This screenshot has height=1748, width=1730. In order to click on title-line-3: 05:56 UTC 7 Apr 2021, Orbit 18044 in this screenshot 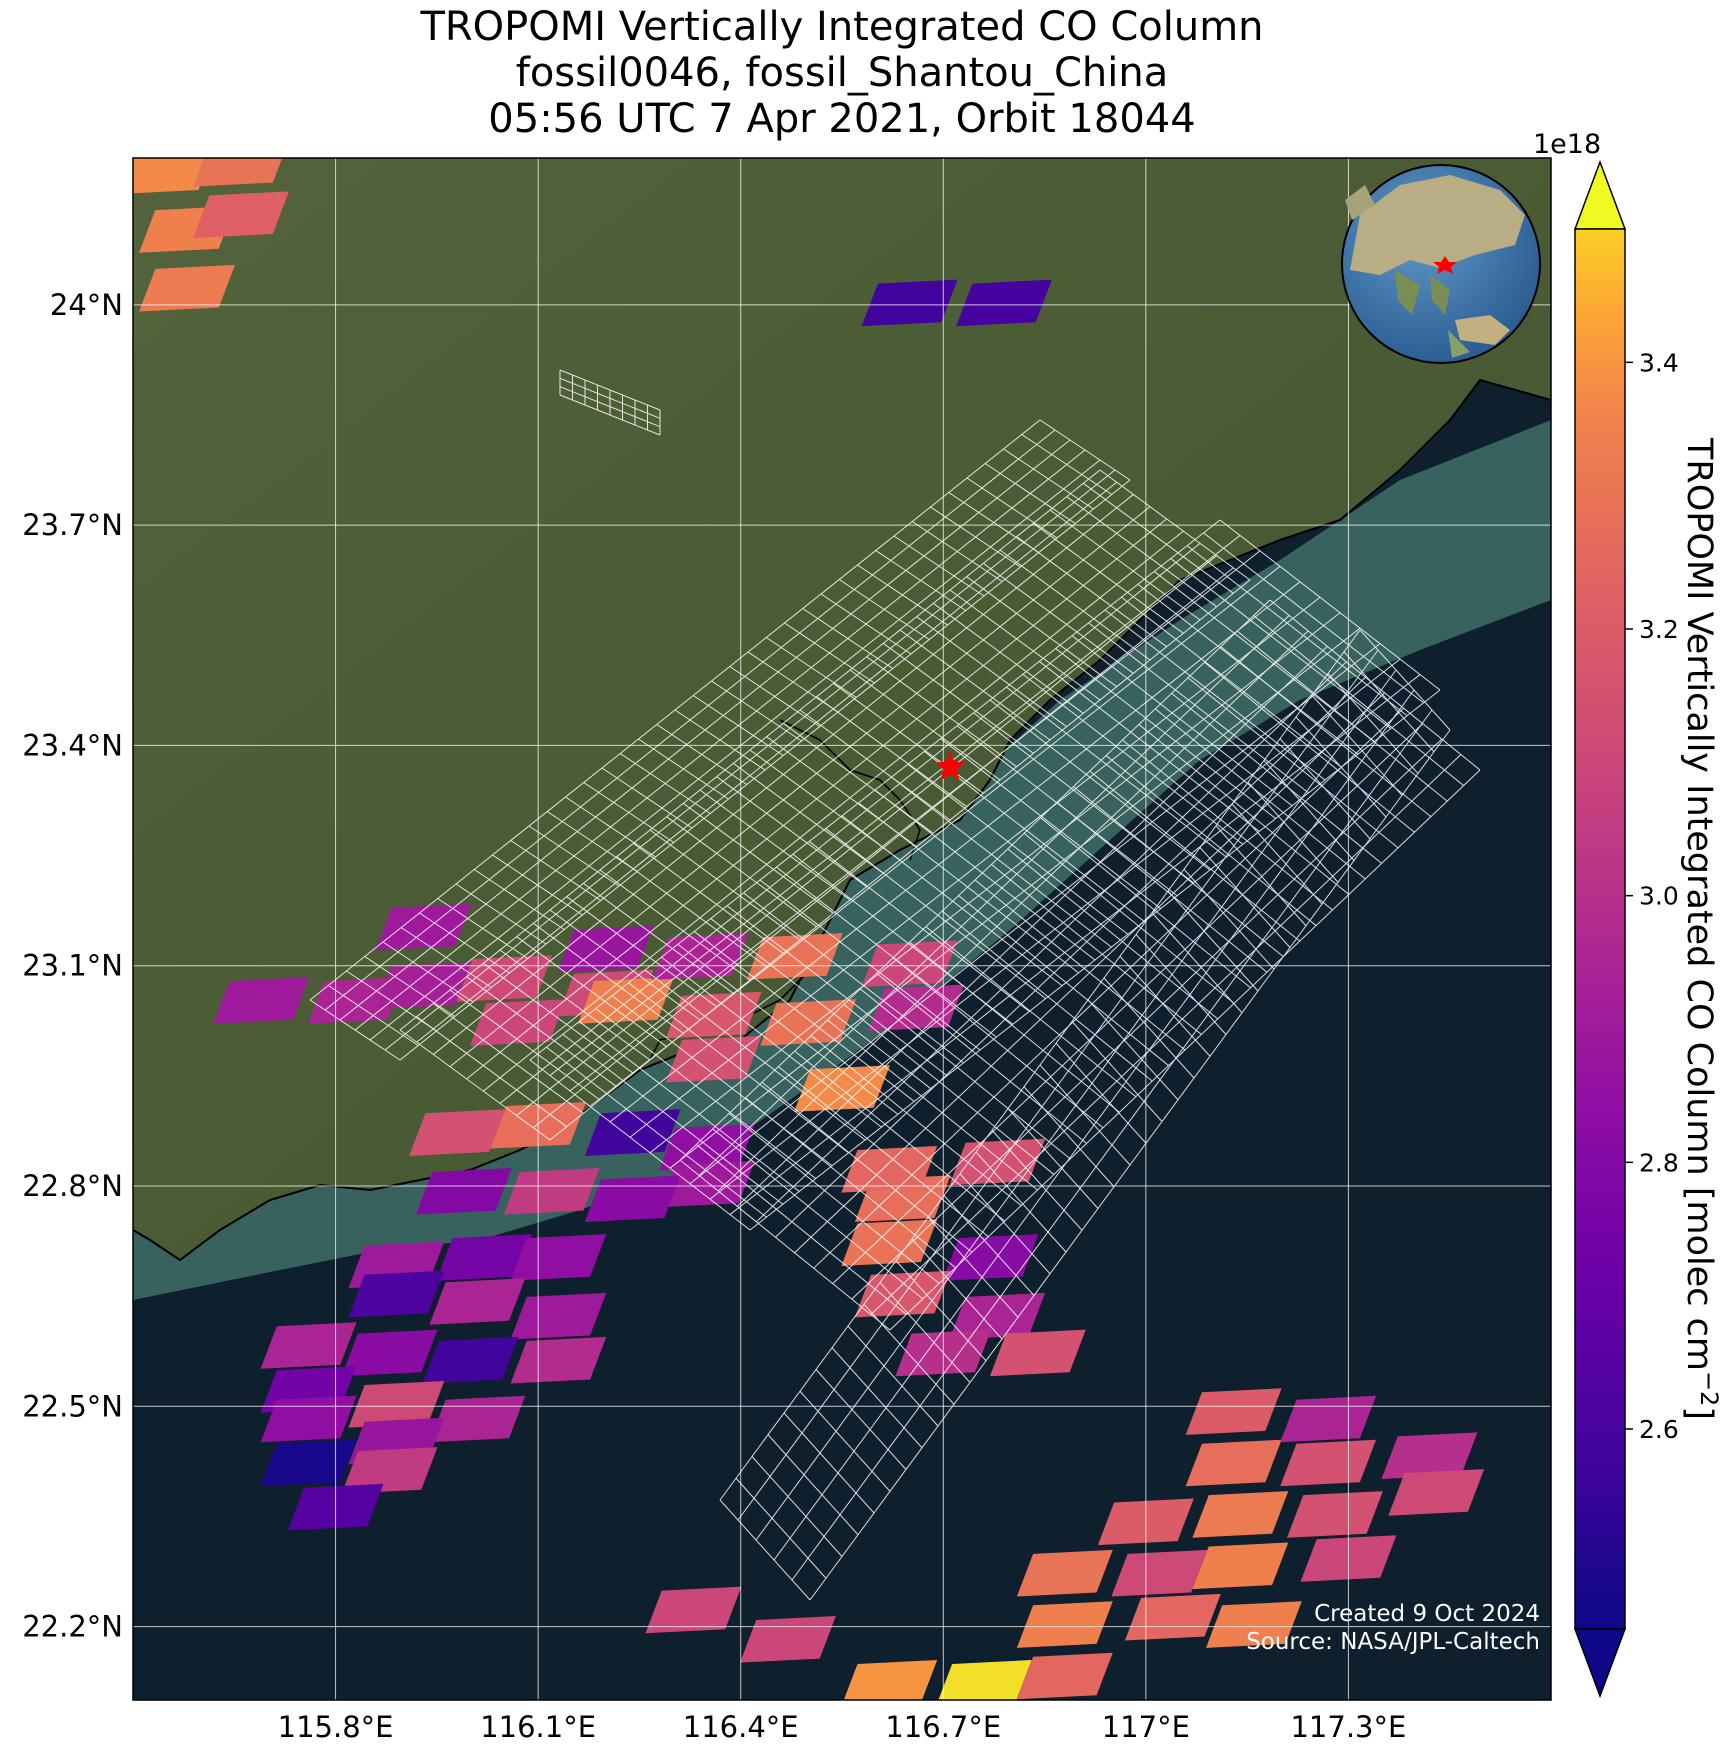, I will do `click(842, 119)`.